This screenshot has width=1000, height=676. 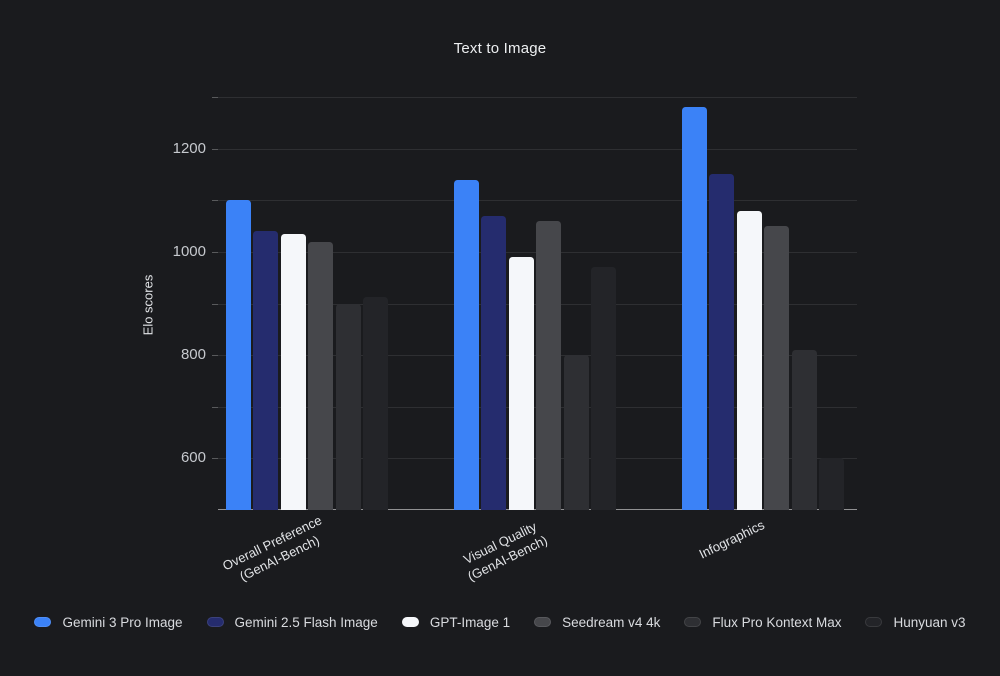 I want to click on legend-swatch-hunyuan-v3, so click(x=874, y=622).